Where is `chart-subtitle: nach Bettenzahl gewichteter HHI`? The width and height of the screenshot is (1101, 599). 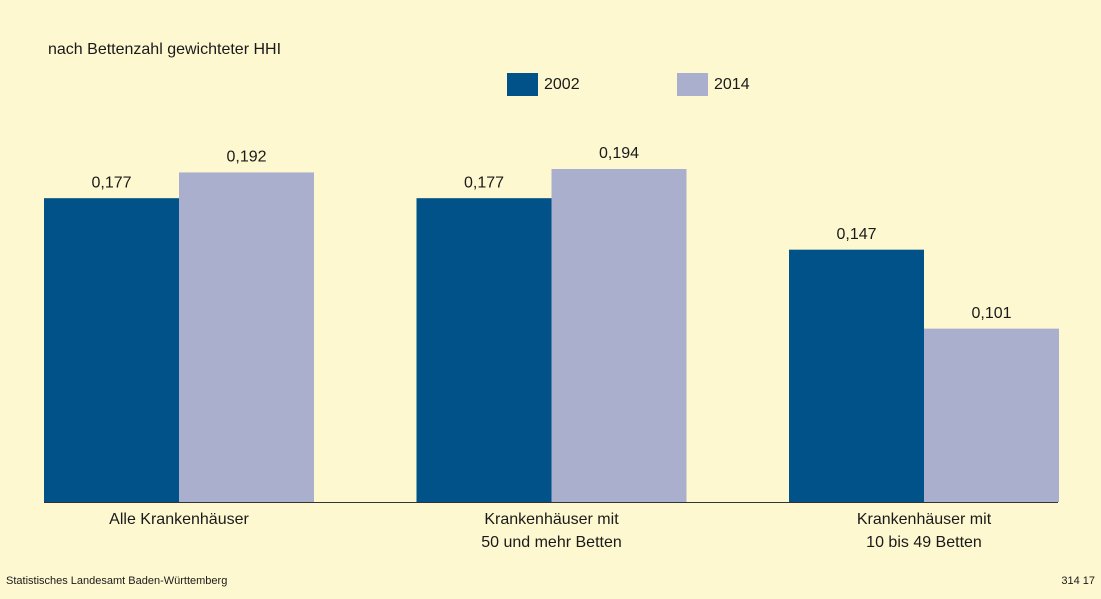
chart-subtitle: nach Bettenzahl gewichteter HHI is located at coordinates (164, 49).